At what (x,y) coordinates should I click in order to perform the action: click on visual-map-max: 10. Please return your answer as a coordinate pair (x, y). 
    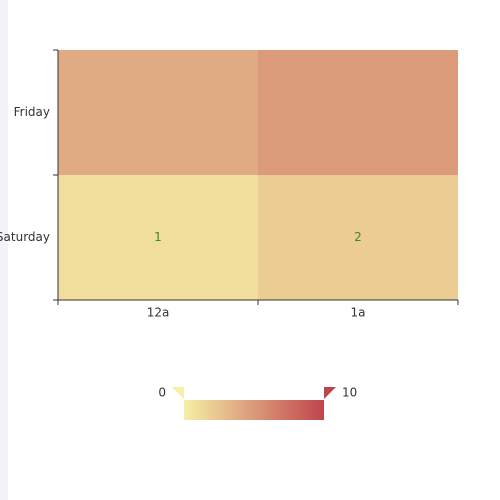
    Looking at the image, I should click on (349, 393).